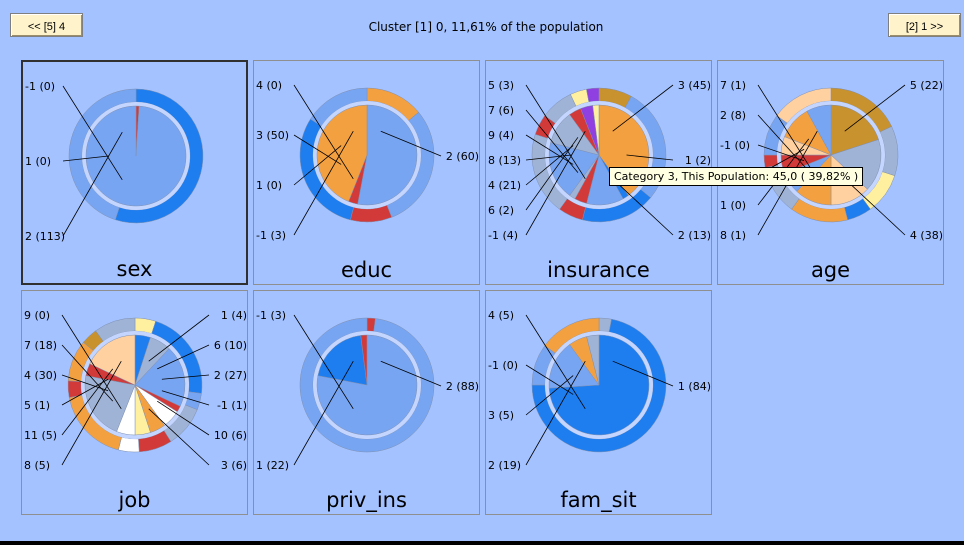 Image resolution: width=964 pixels, height=545 pixels. I want to click on chart-panel-fam-sit: 4 (5) -1 (0) 3 (5) 2 (19) 1 (84) fam_sit, so click(598, 402).